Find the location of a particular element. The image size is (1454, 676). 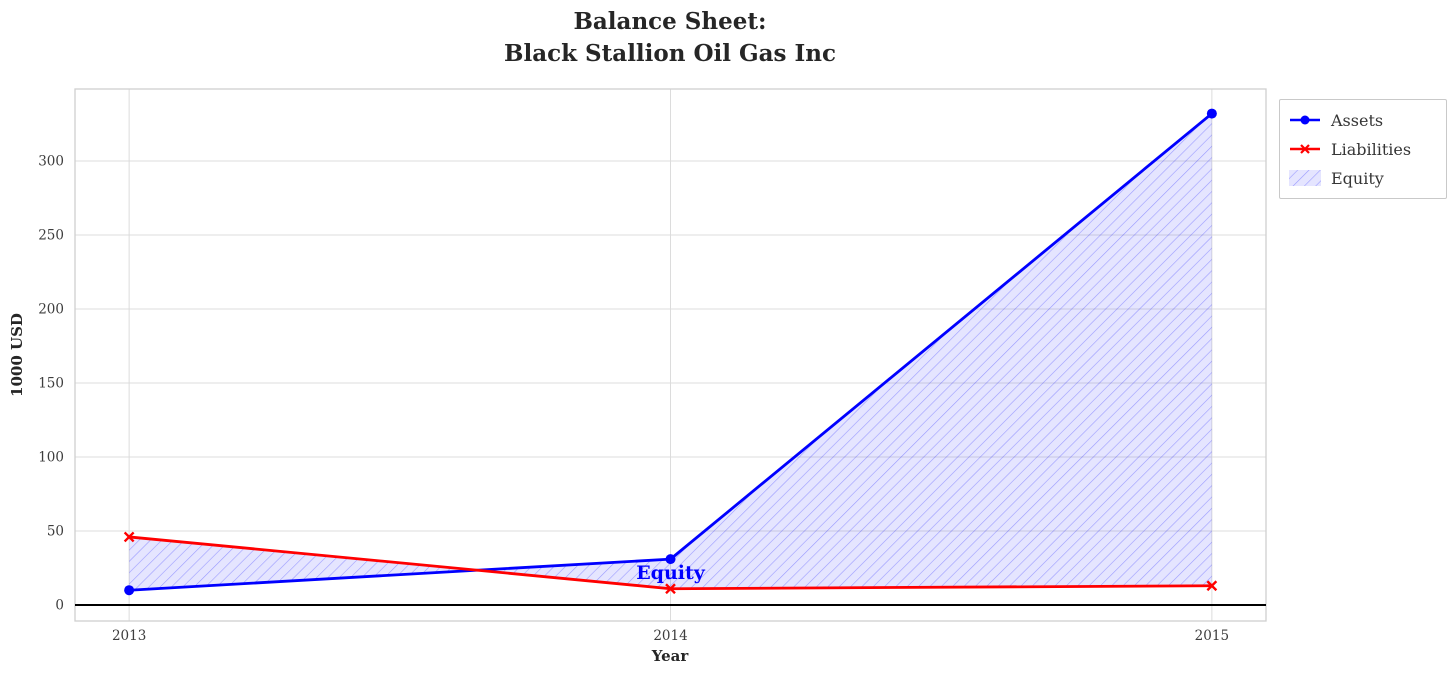

y-tick-label: 200 is located at coordinates (51, 309).